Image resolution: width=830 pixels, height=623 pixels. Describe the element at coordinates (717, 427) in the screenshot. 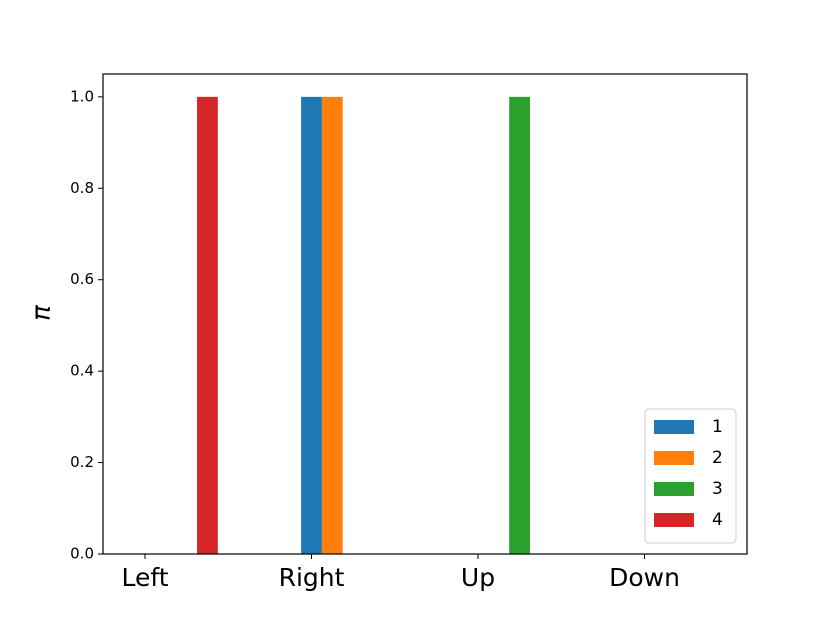

I see `legend-label: 1` at that location.